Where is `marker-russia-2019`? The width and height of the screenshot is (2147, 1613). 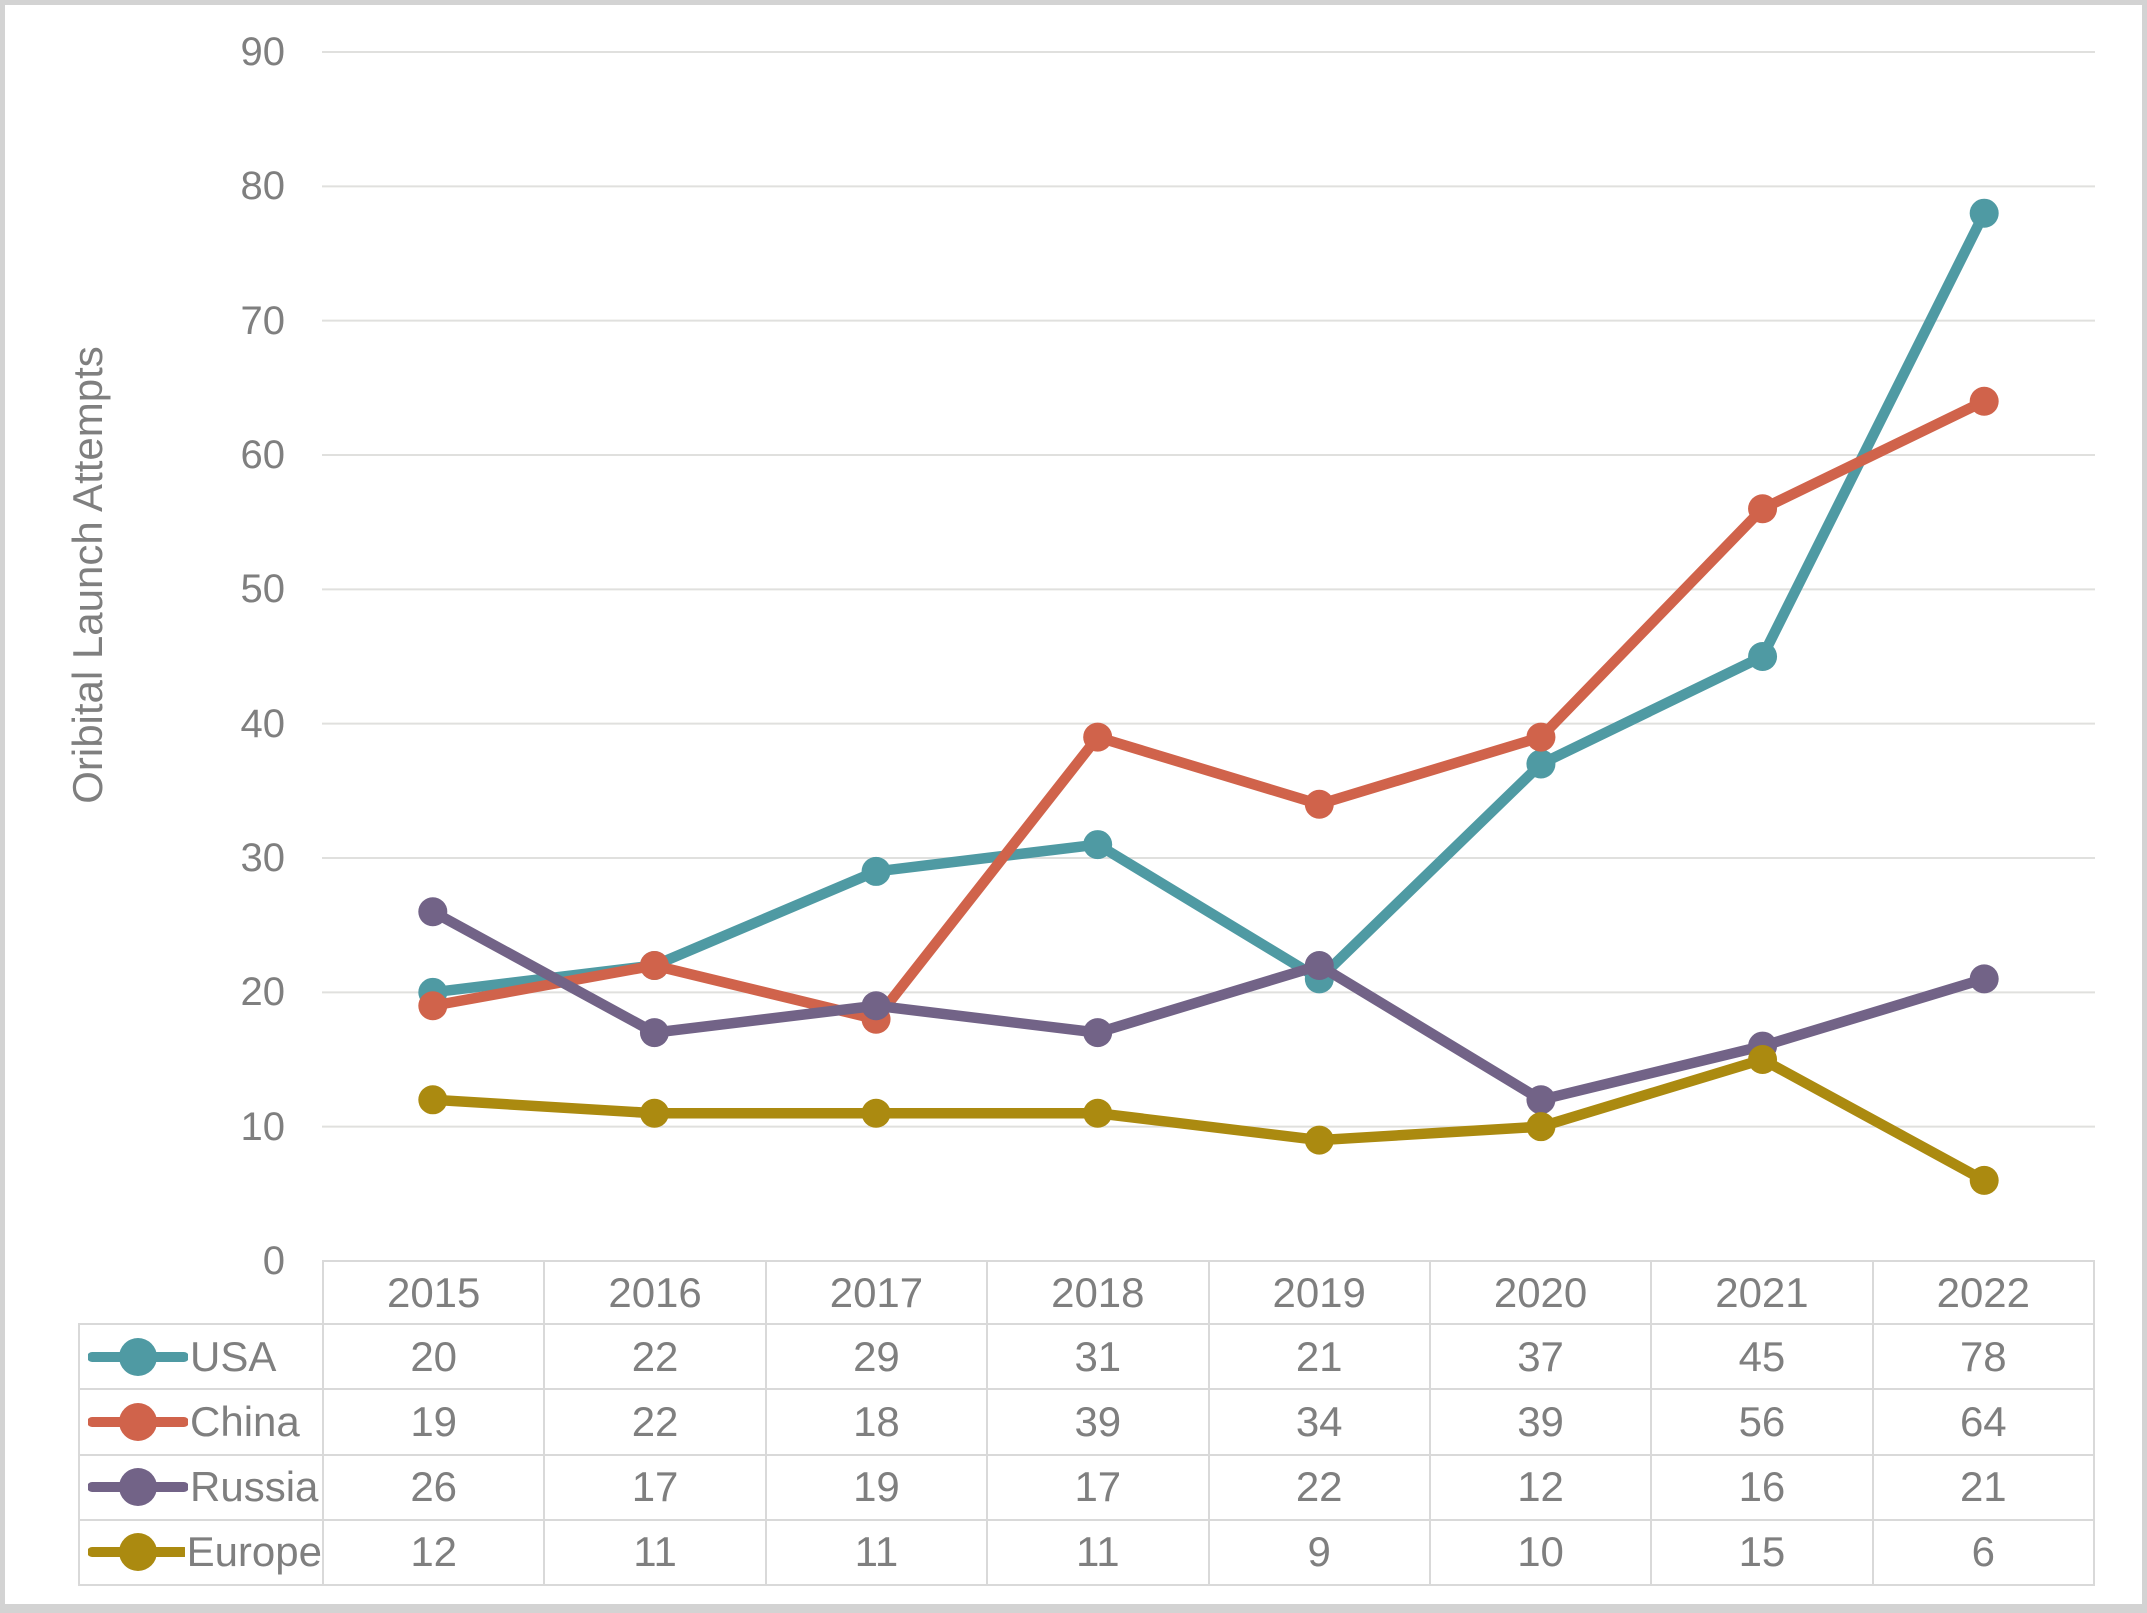 marker-russia-2019 is located at coordinates (1319, 965).